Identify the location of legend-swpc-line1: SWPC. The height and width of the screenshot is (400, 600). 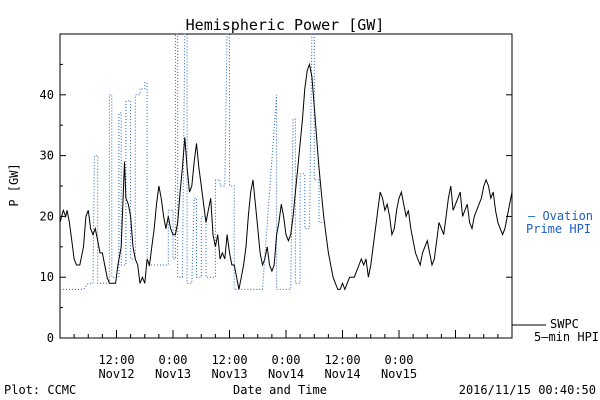
(564, 324).